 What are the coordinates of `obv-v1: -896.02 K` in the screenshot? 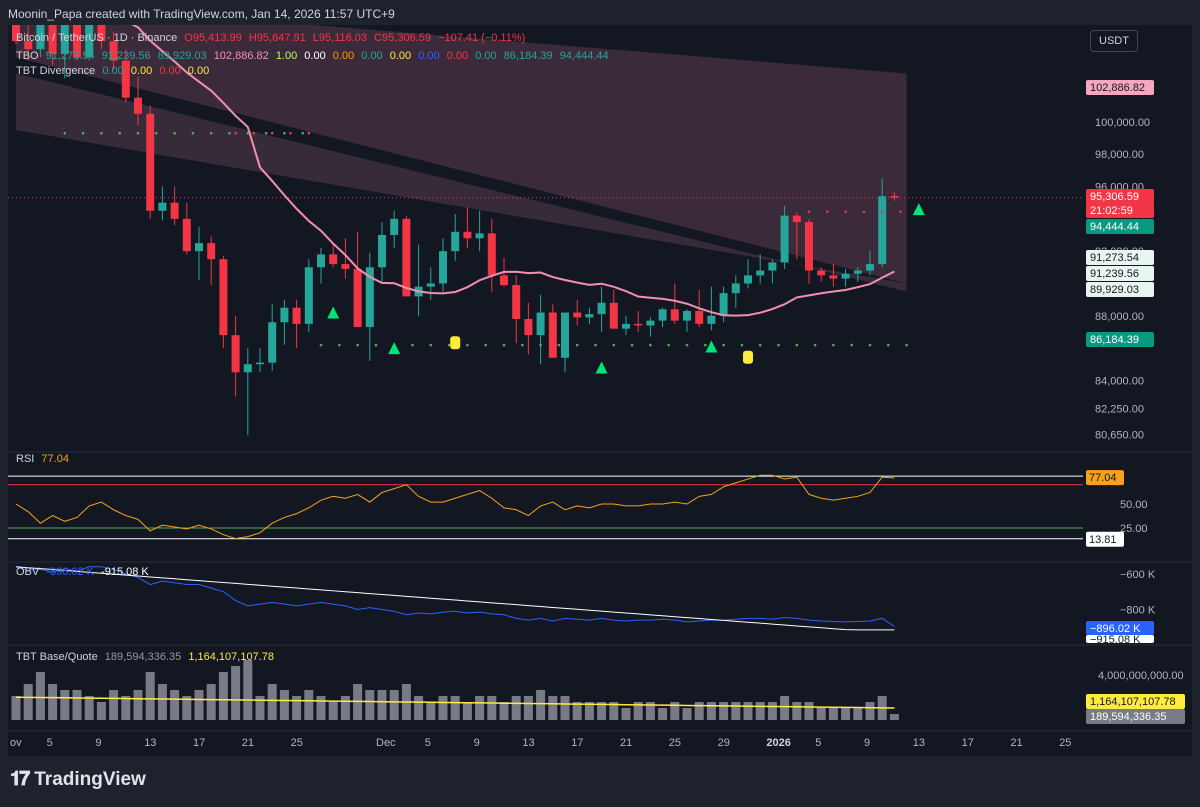 It's located at (70, 572).